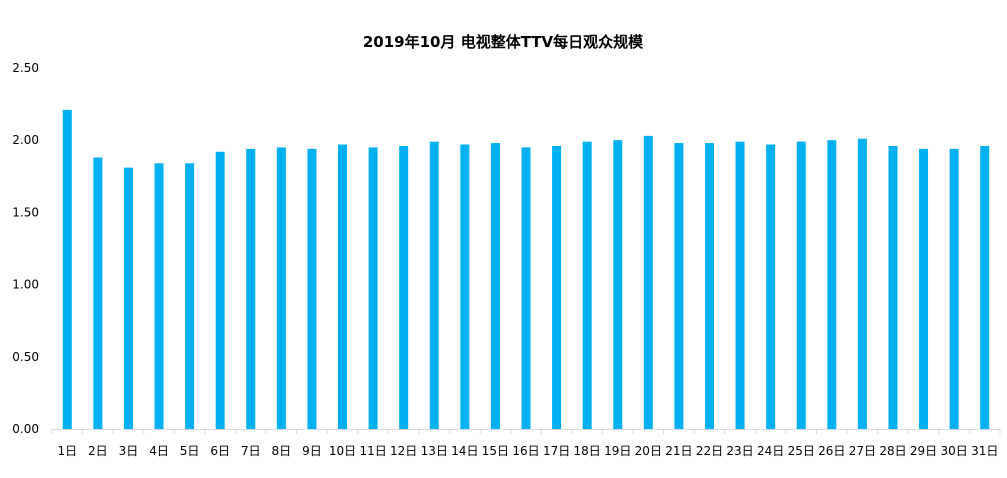 The image size is (1007, 478). What do you see at coordinates (495, 451) in the screenshot?
I see `x-tick-label: 15日` at bounding box center [495, 451].